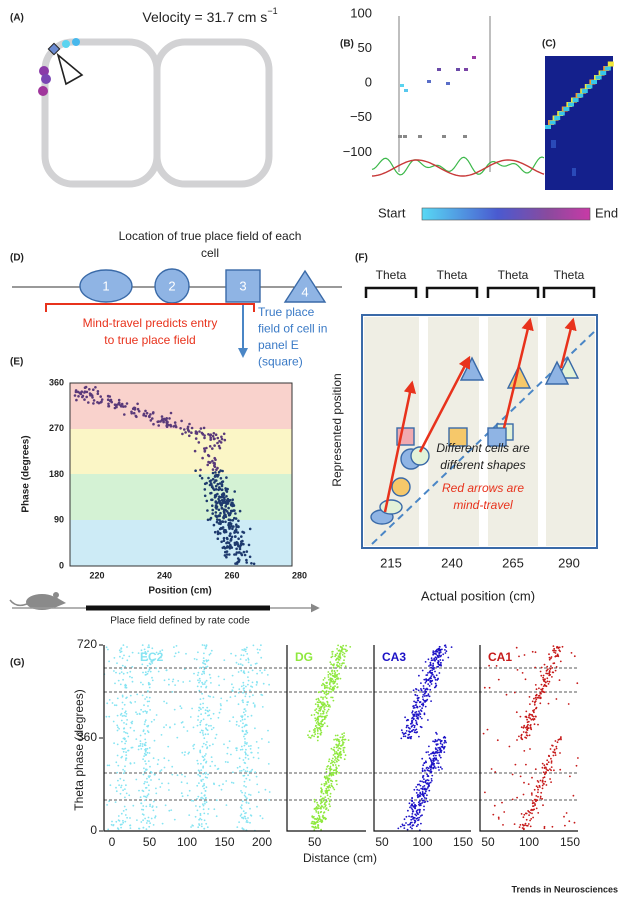 The height and width of the screenshot is (906, 628). I want to click on x-tick-label: 50, so click(150, 842).